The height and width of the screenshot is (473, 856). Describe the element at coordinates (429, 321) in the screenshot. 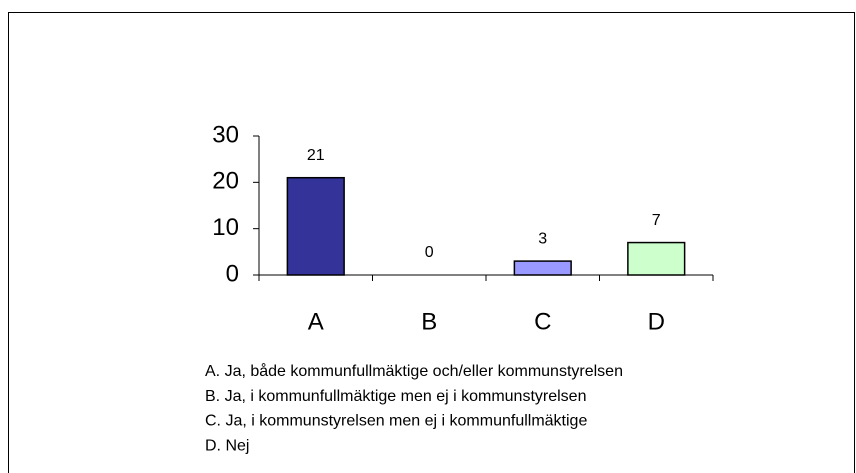

I see `x-tick-label: B` at that location.